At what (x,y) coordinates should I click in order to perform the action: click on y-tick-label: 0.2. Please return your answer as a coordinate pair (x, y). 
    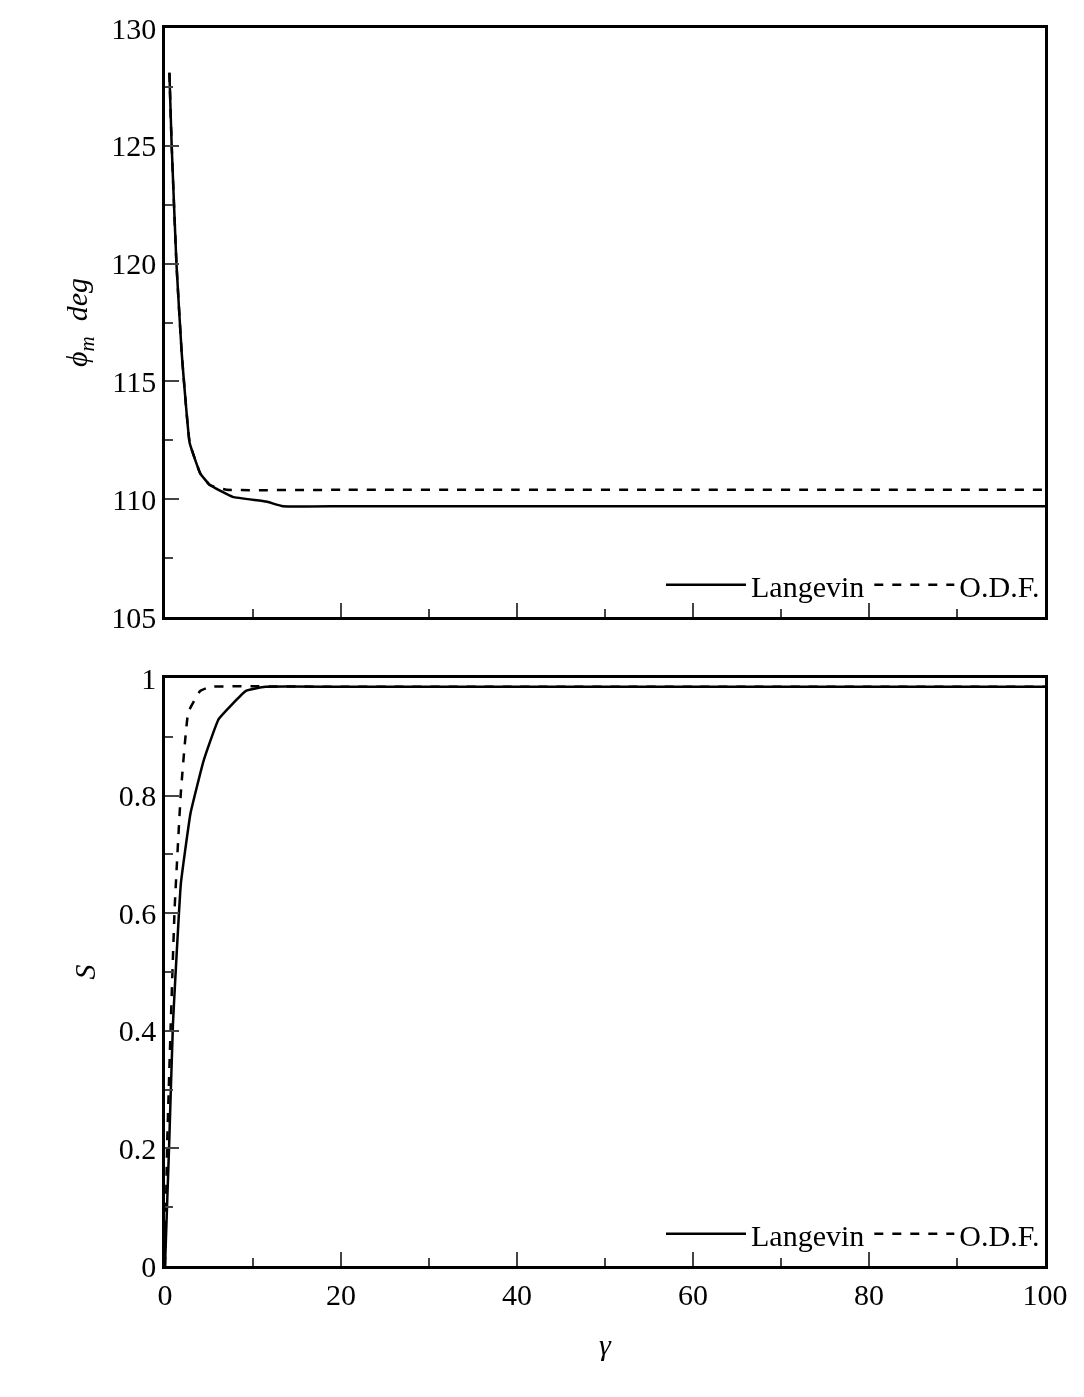
    Looking at the image, I should click on (137, 1148).